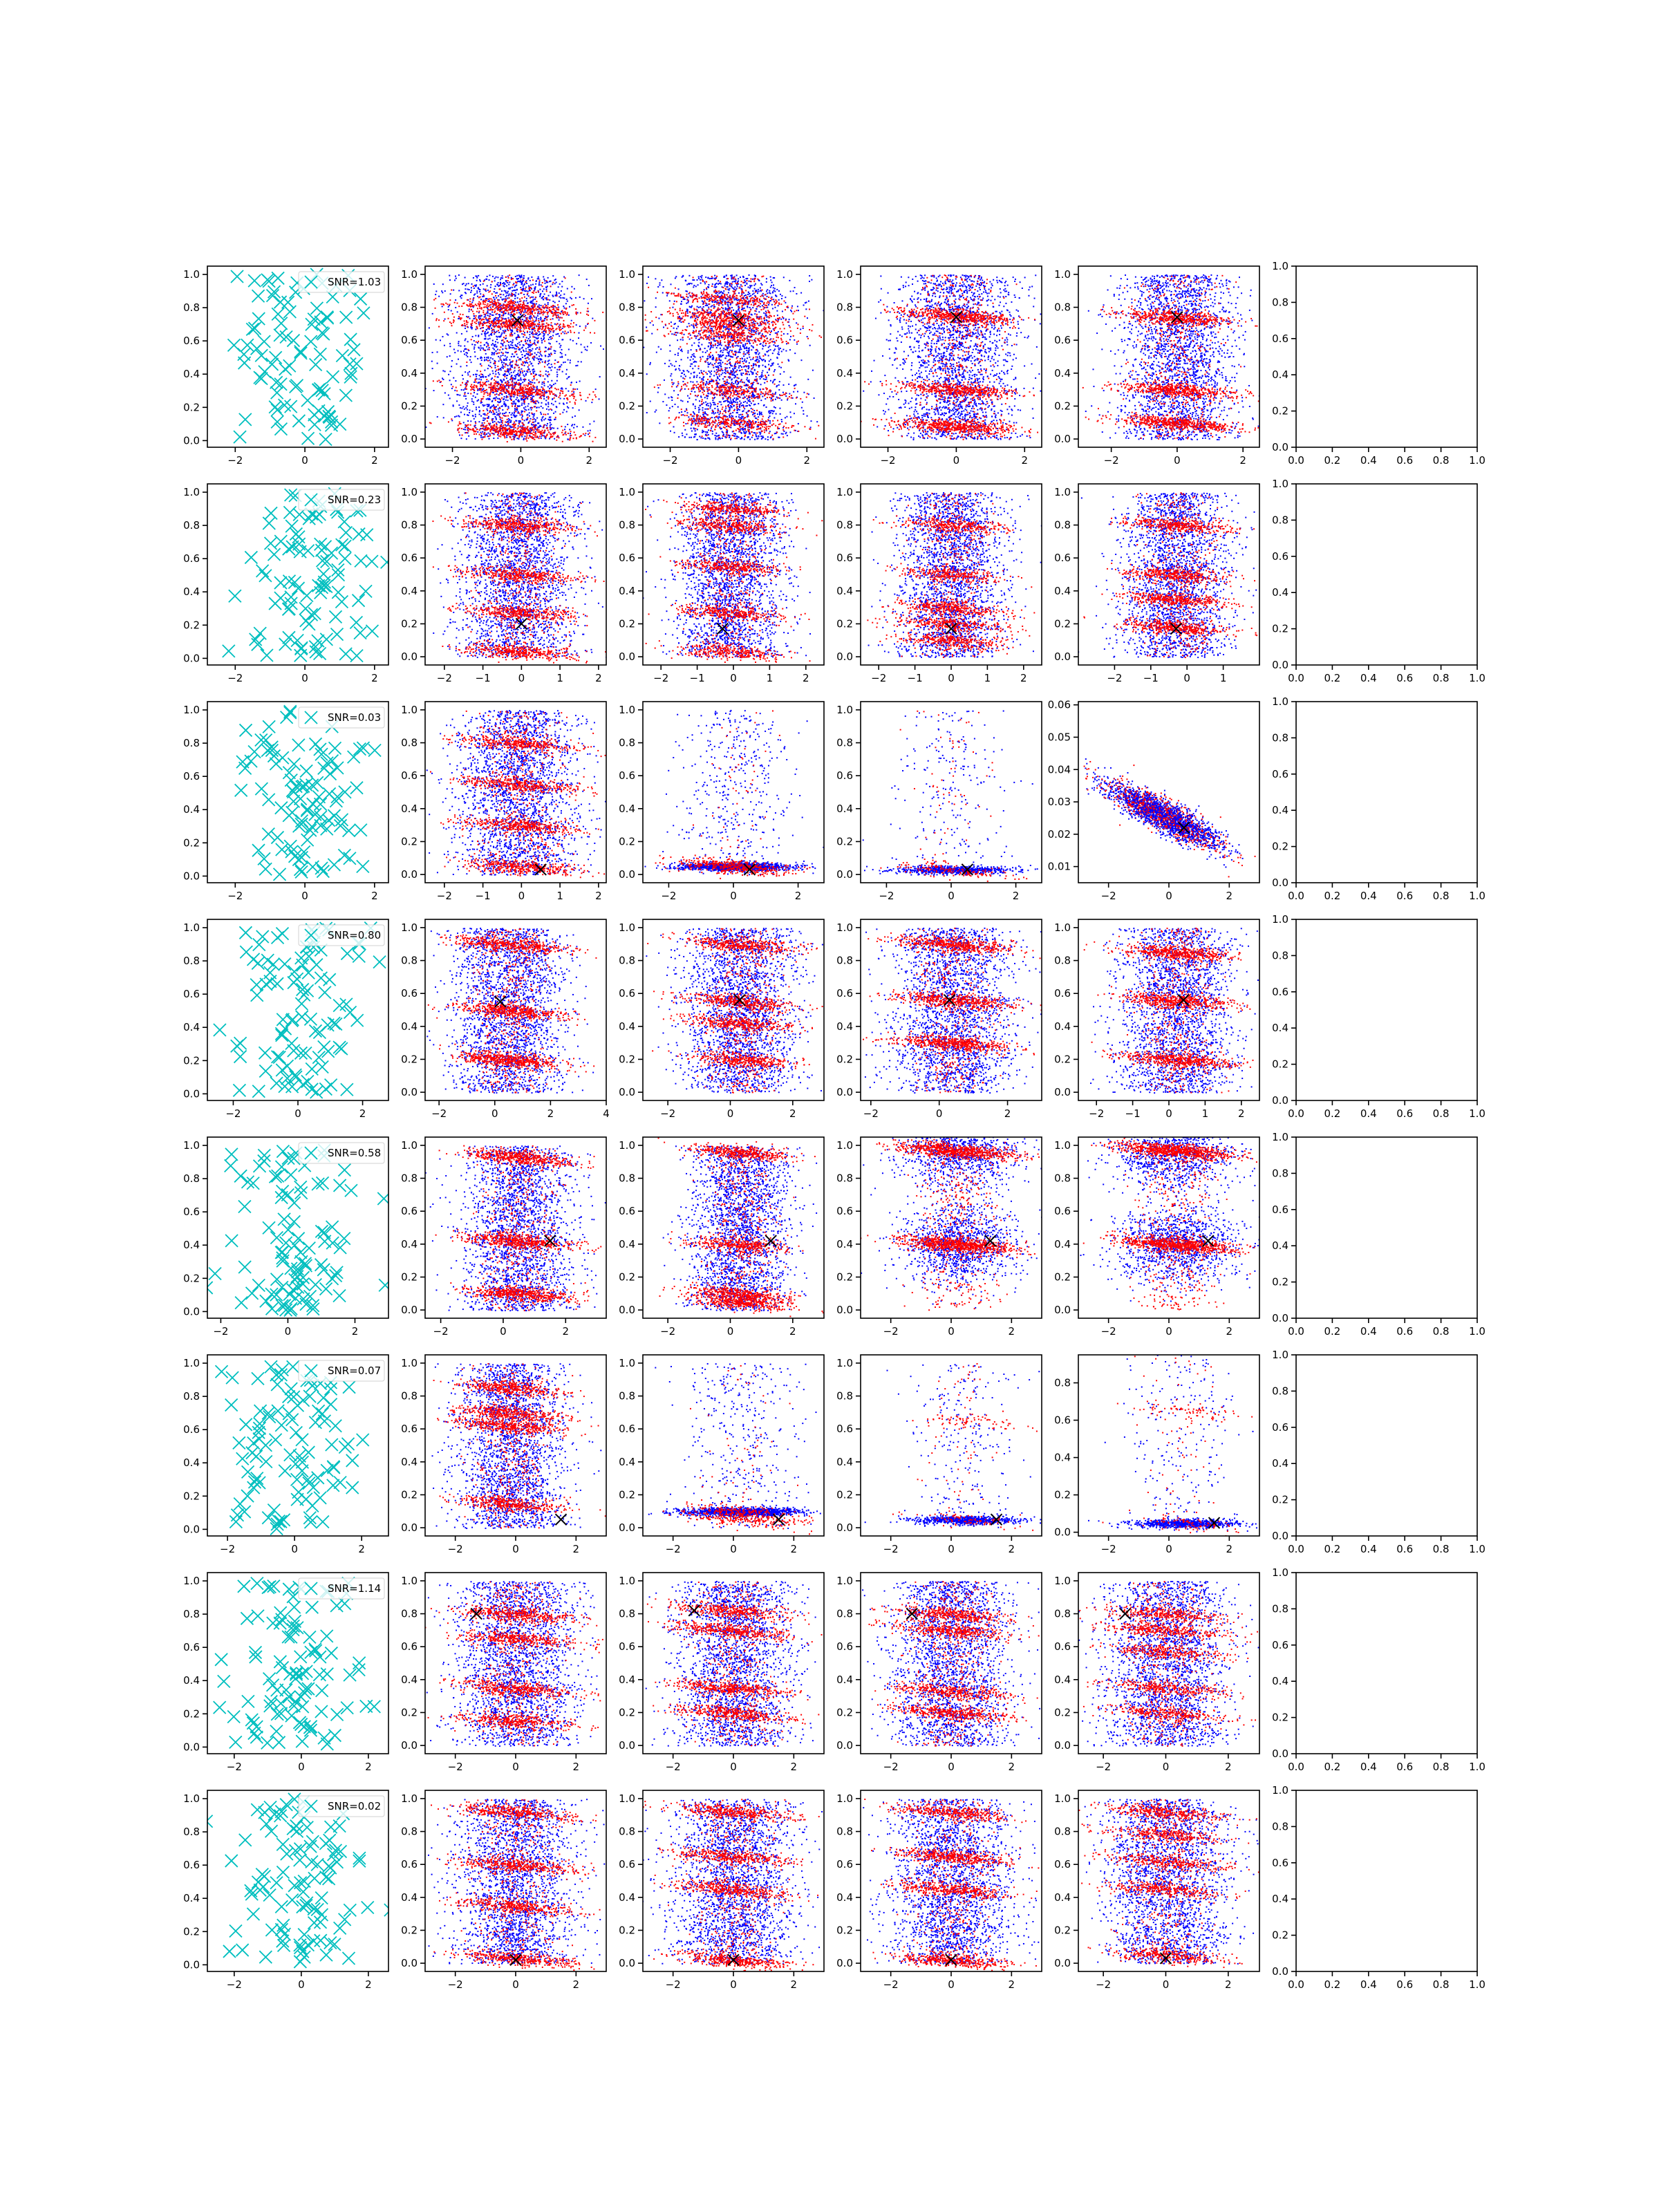 This screenshot has width=1659, height=2212. What do you see at coordinates (409, 307) in the screenshot?
I see `y-tick-label: 0.8` at bounding box center [409, 307].